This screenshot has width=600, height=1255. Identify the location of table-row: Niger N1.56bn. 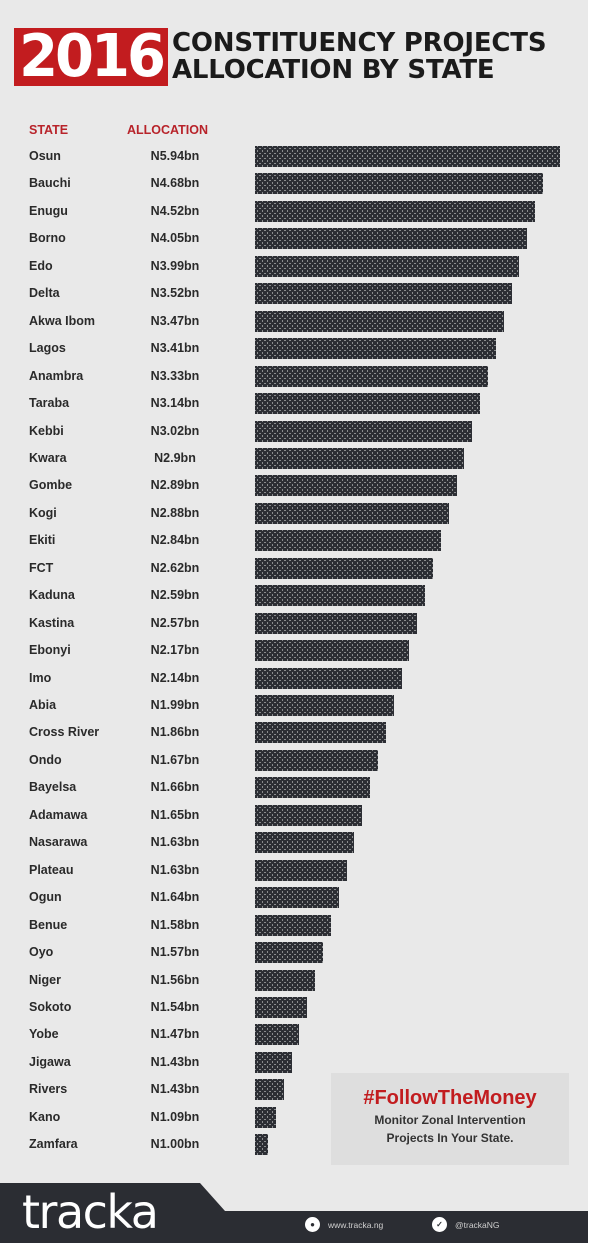
(294, 981).